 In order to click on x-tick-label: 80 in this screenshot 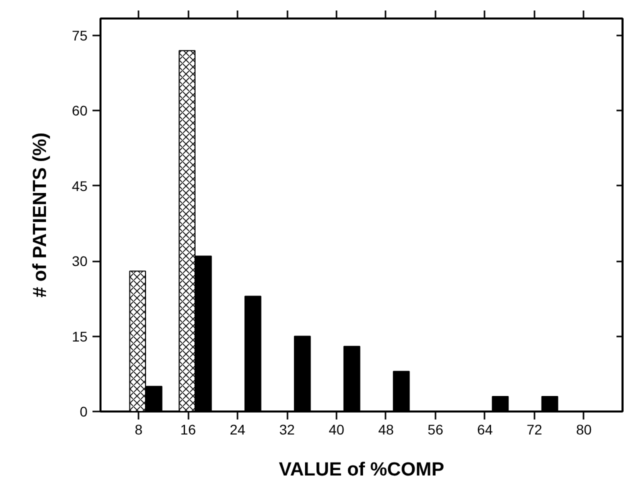, I will do `click(584, 430)`.